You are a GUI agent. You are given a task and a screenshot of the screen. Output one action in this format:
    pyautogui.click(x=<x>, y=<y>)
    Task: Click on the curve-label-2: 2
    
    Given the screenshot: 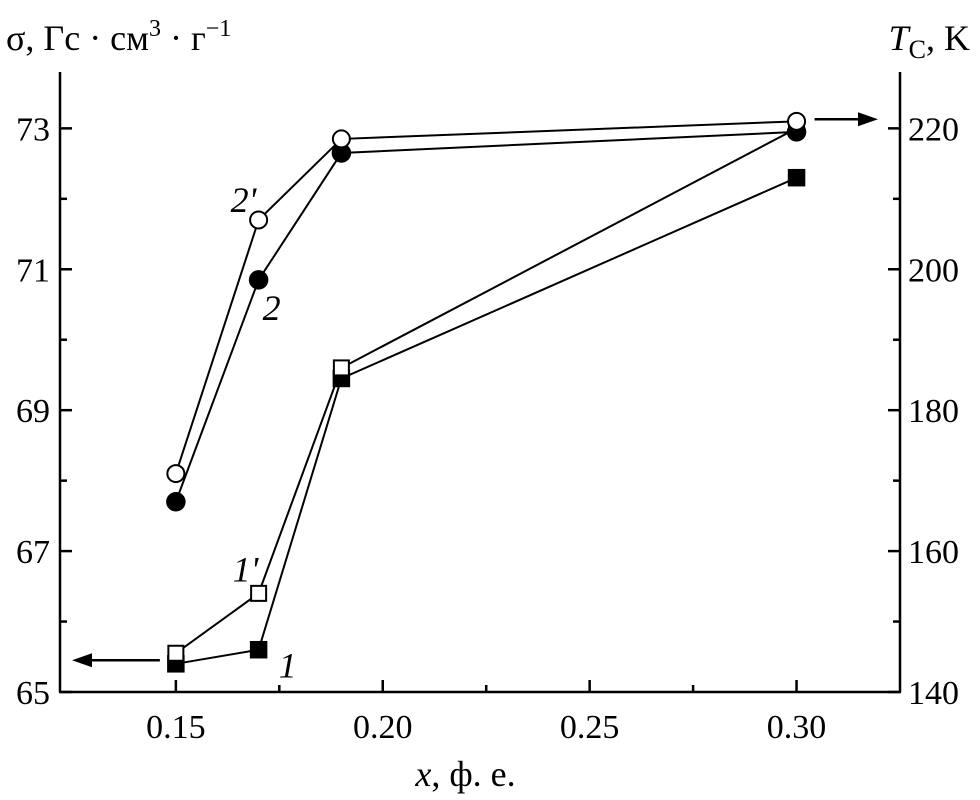 What is the action you would take?
    pyautogui.click(x=272, y=308)
    